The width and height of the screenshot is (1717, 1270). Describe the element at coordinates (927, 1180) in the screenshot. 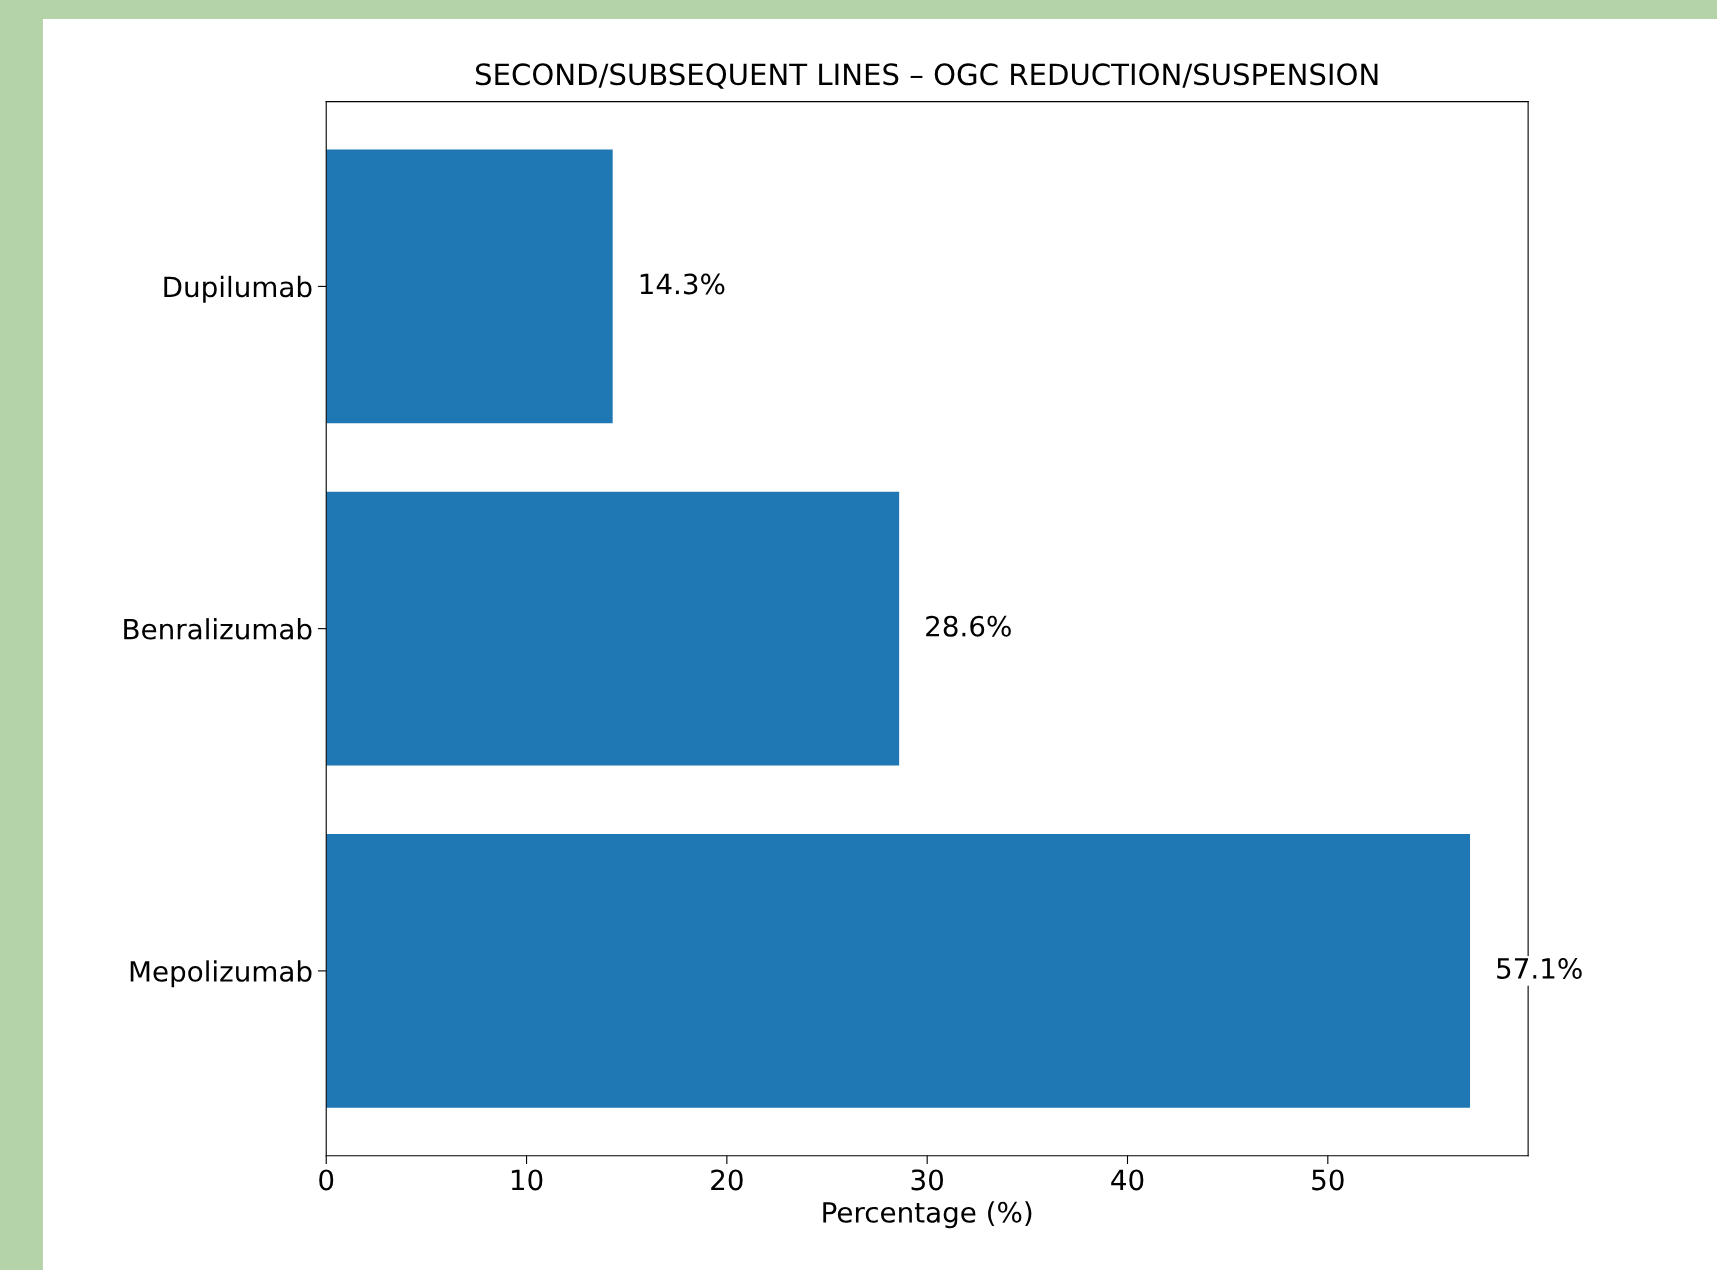

I see `x-tick-label: 30` at that location.